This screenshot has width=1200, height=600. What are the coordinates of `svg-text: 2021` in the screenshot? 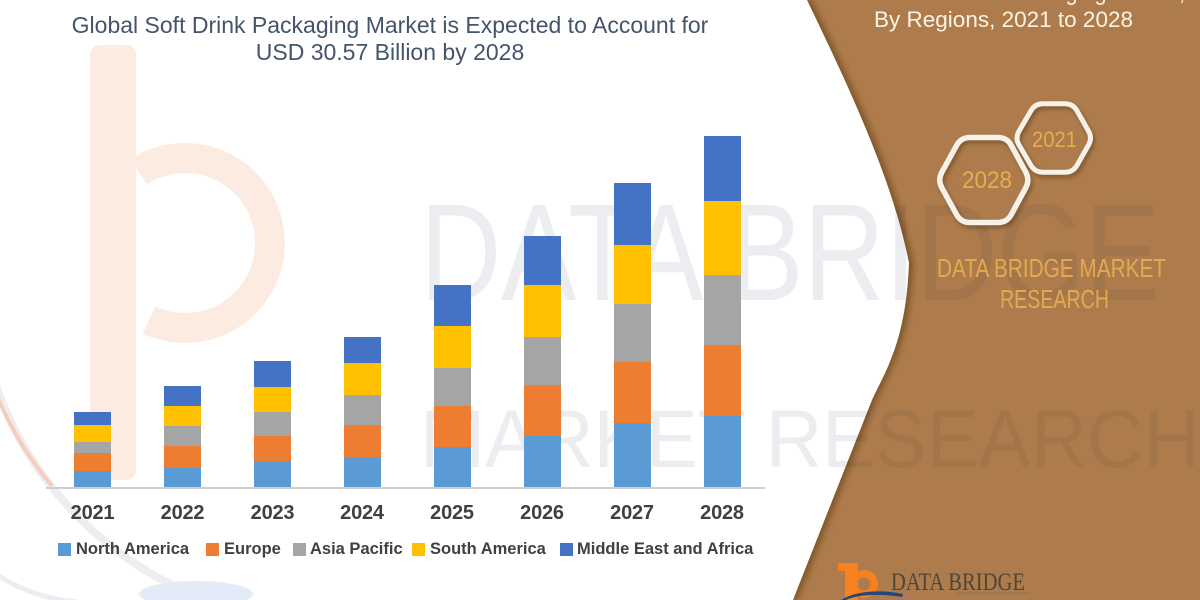 It's located at (1054, 139).